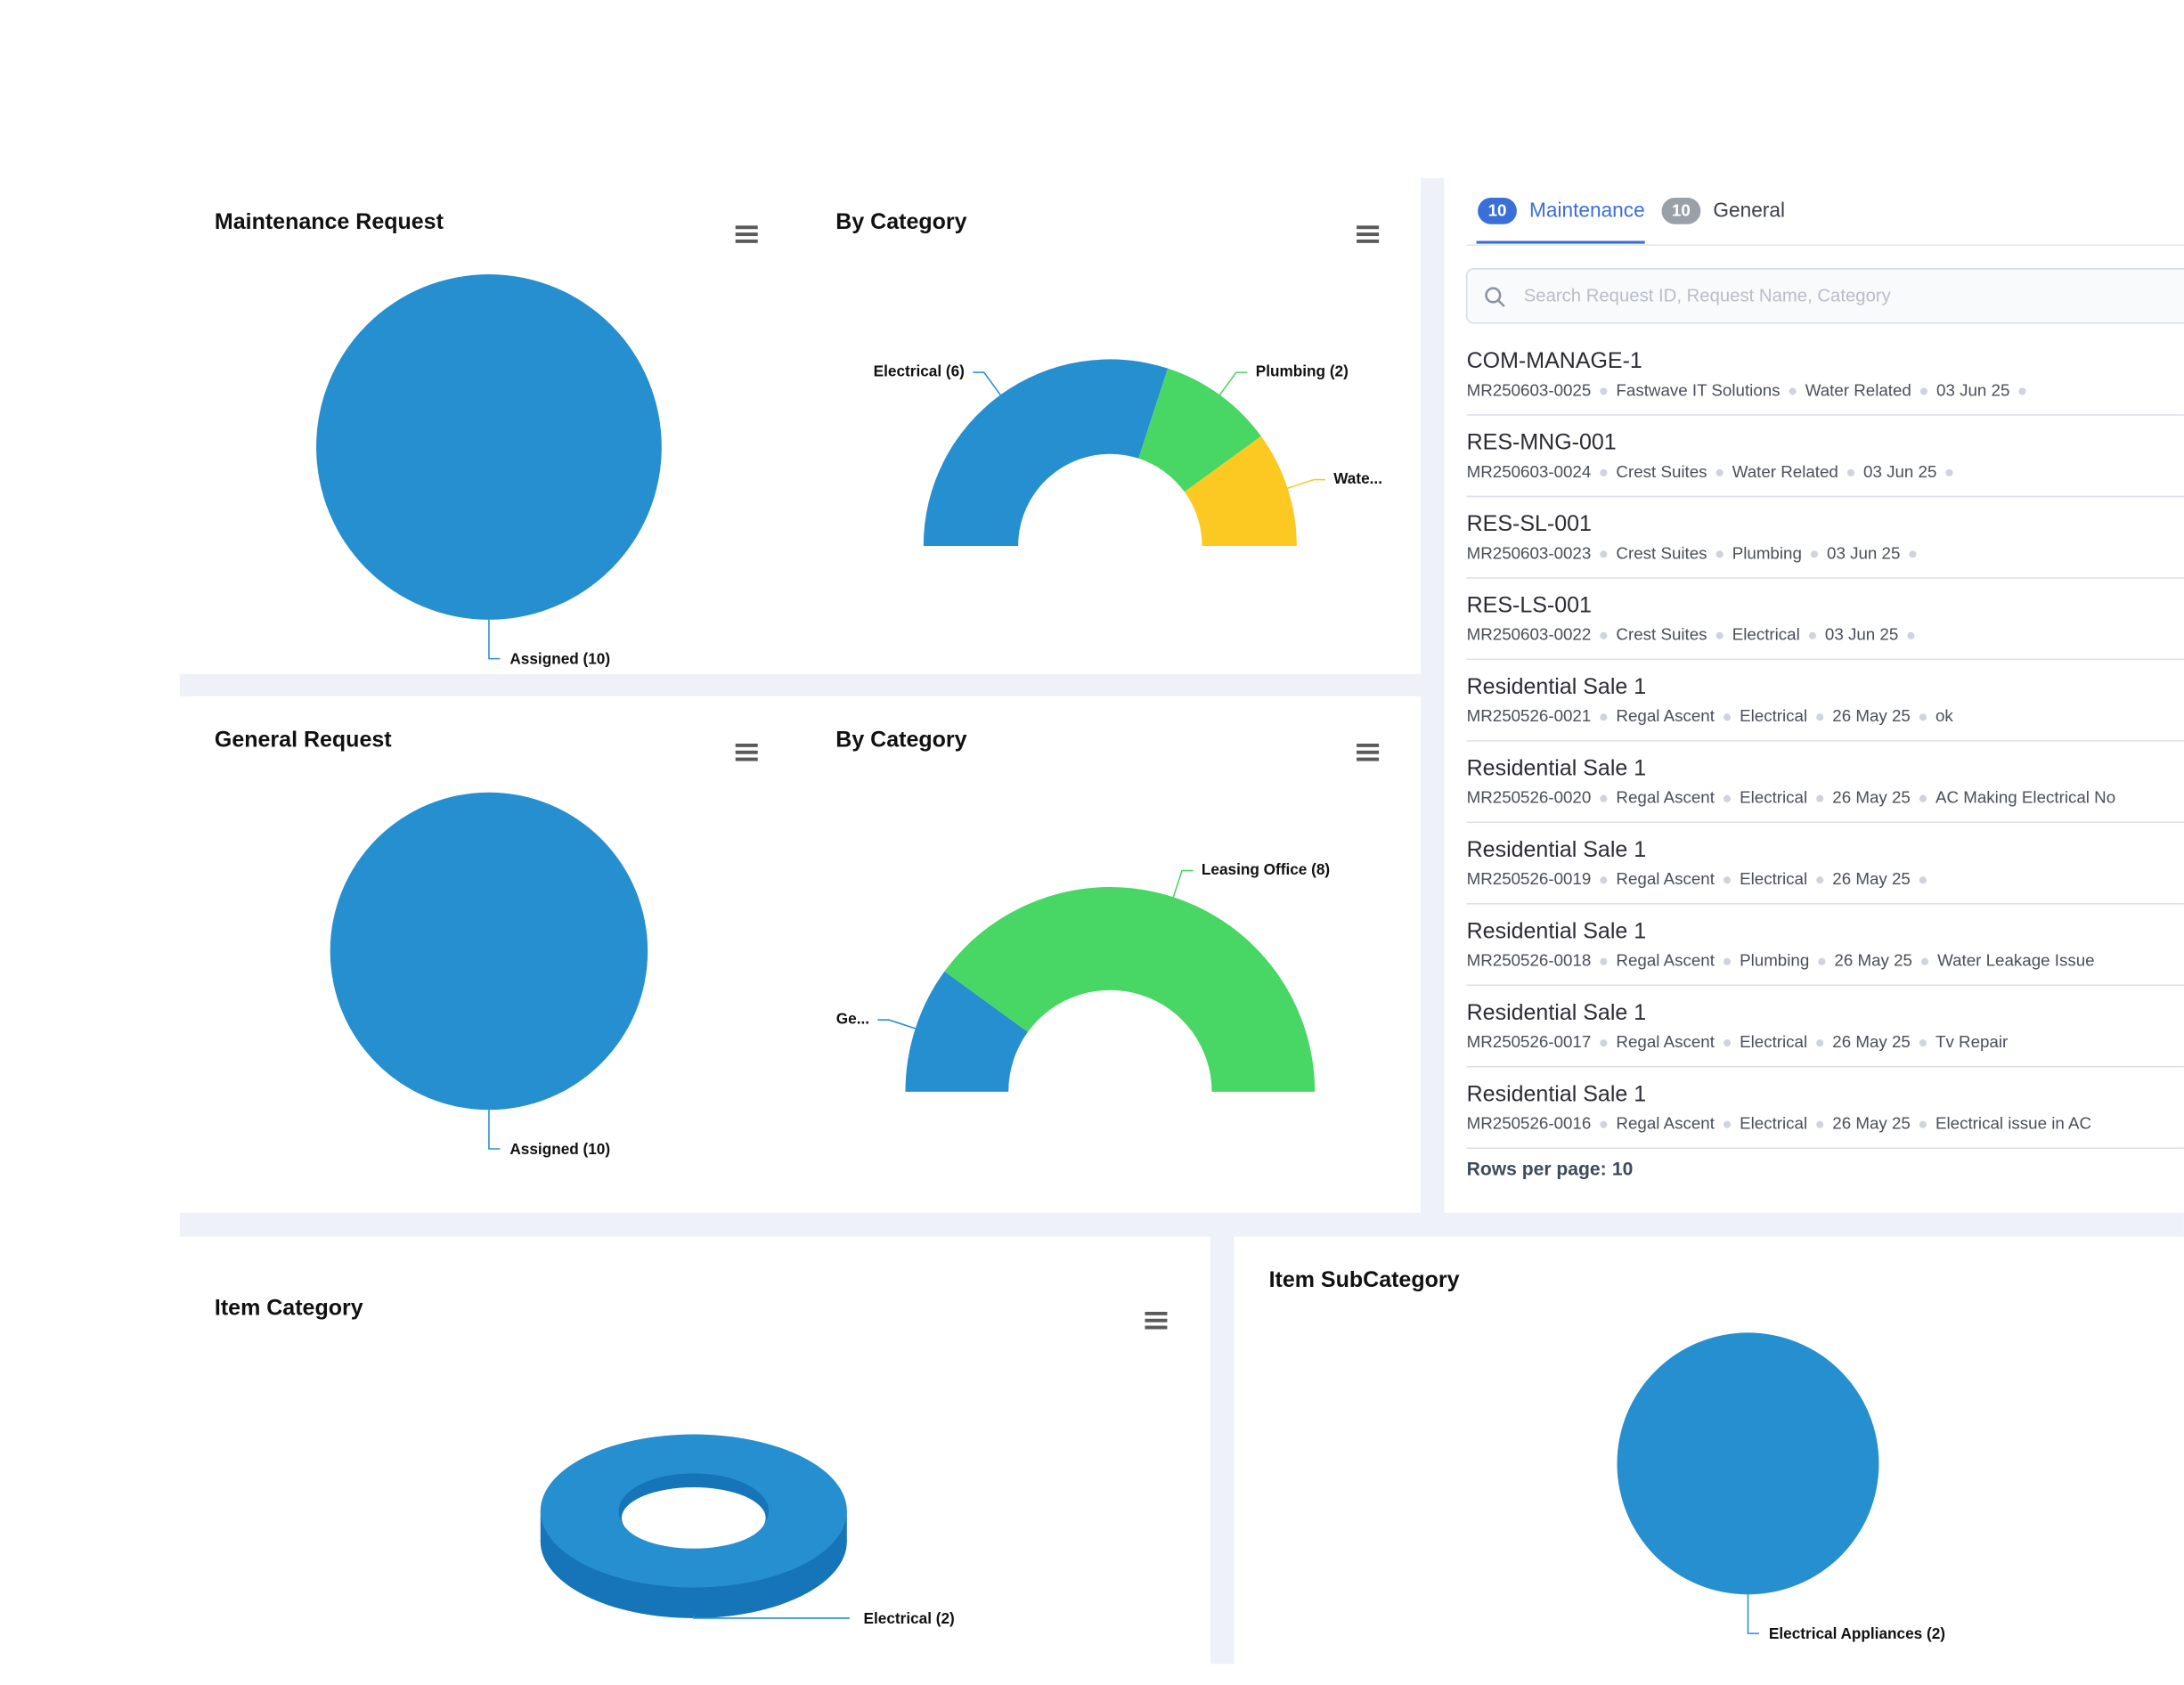 This screenshot has width=2184, height=1685. Describe the element at coordinates (693, 1517) in the screenshot. I see `donut-hole` at that location.